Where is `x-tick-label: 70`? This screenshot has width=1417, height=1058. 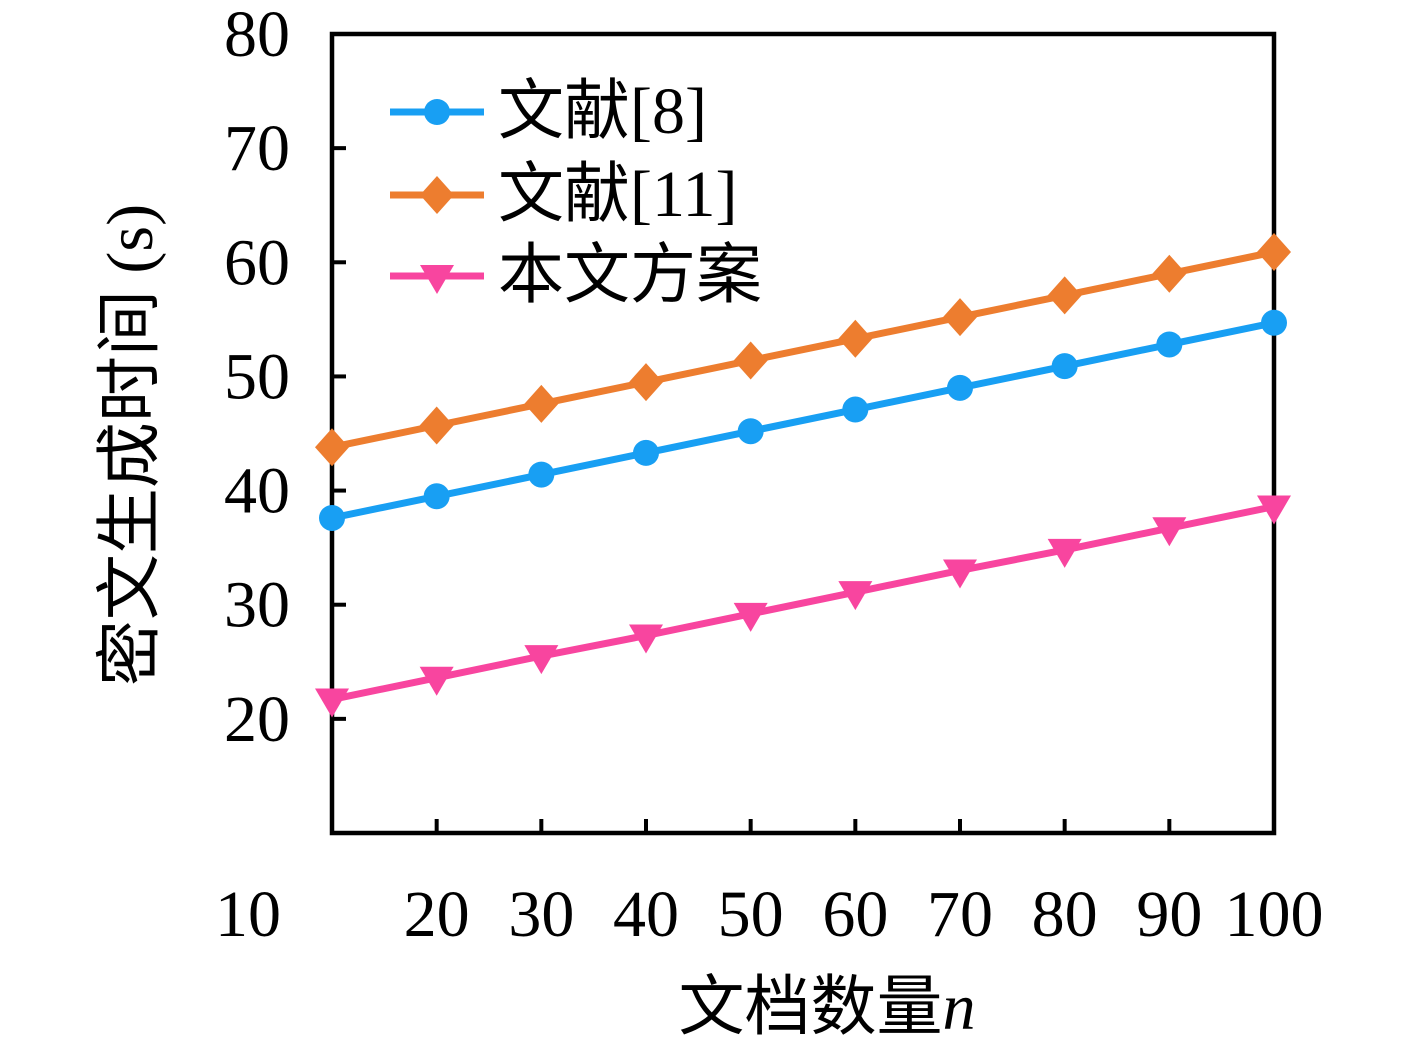 x-tick-label: 70 is located at coordinates (960, 914).